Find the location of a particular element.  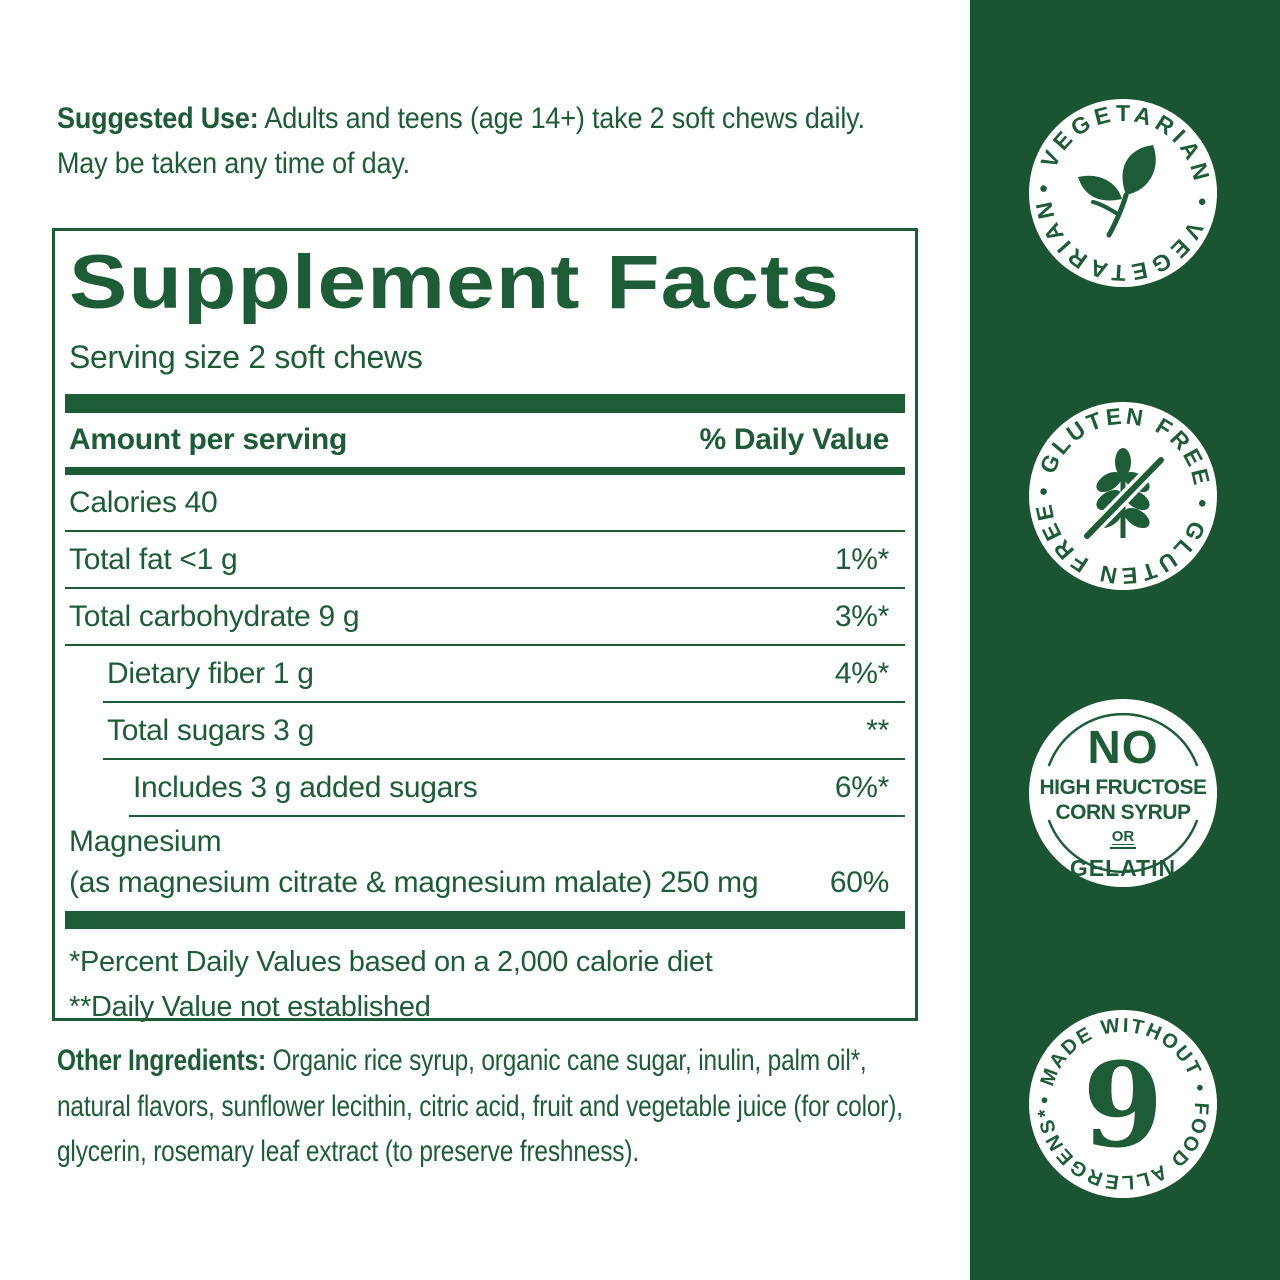

badge-arc-decoration is located at coordinates (1123, 793).